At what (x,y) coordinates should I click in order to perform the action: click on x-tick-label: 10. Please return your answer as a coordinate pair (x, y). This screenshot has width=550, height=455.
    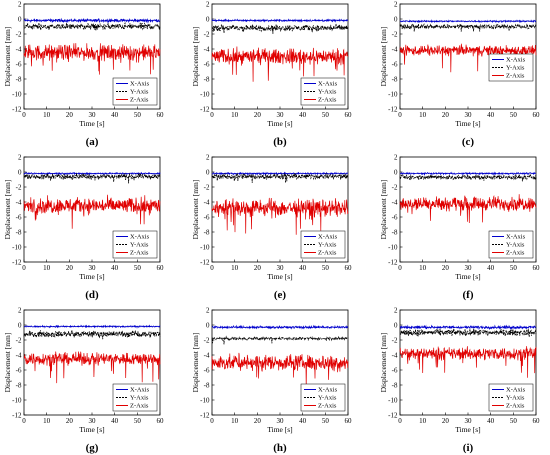
    Looking at the image, I should click on (423, 115).